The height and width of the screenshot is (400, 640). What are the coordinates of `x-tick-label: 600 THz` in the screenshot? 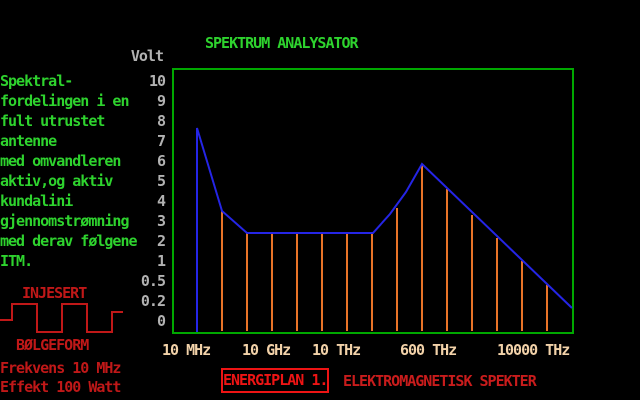 It's located at (428, 350).